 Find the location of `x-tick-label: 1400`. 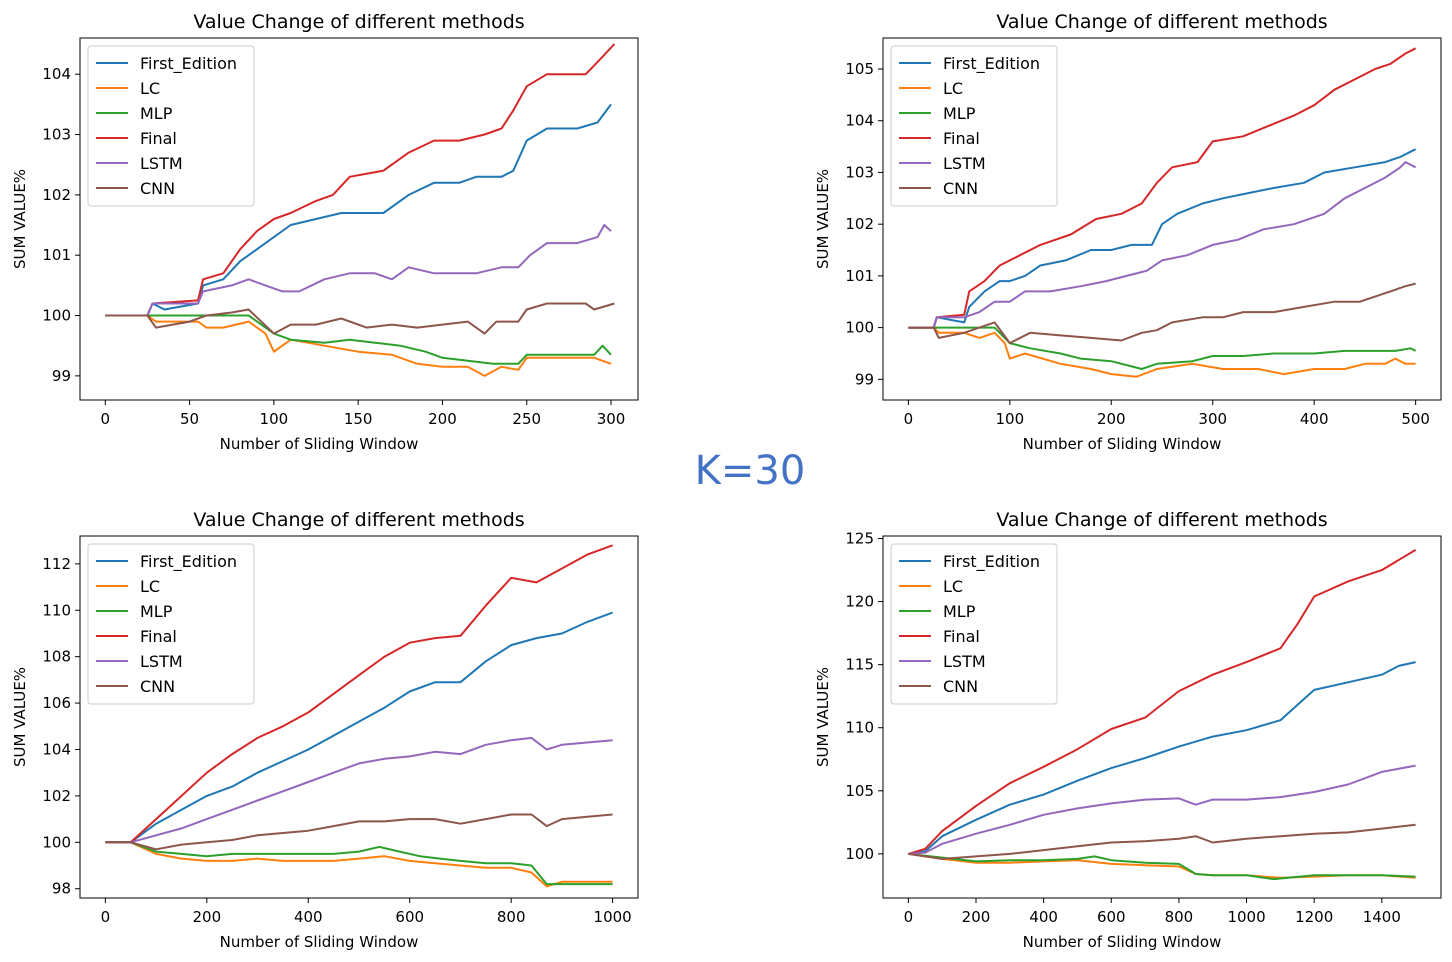

x-tick-label: 1400 is located at coordinates (1382, 917).